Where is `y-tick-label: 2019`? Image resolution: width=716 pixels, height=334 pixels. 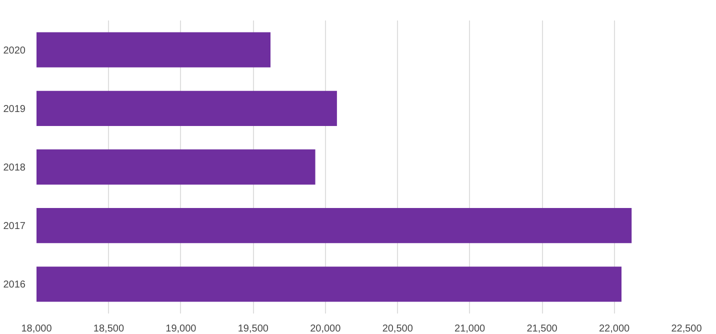 y-tick-label: 2019 is located at coordinates (14, 109).